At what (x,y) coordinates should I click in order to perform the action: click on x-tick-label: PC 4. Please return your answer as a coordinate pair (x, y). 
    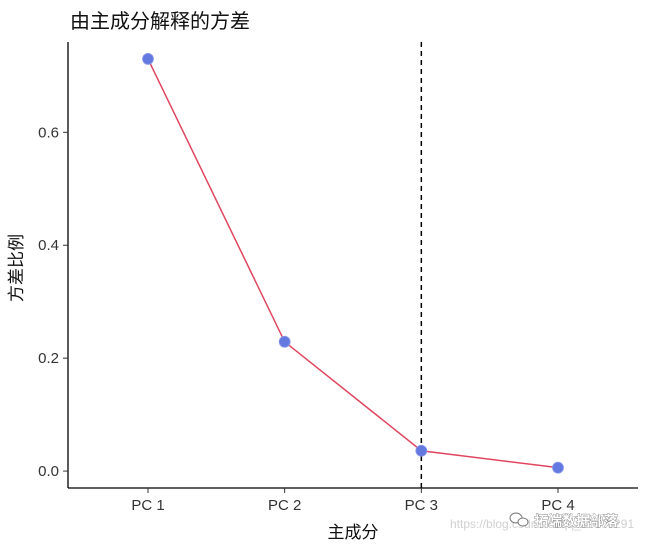
    Looking at the image, I should click on (557, 505).